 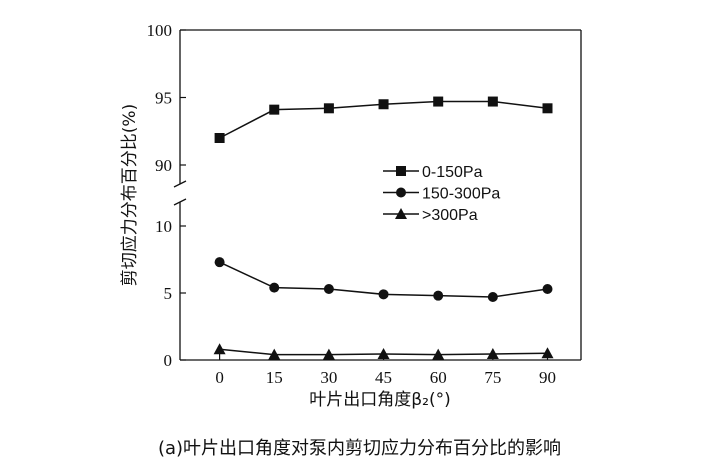 I want to click on x-tick-label: 15, so click(x=274, y=377).